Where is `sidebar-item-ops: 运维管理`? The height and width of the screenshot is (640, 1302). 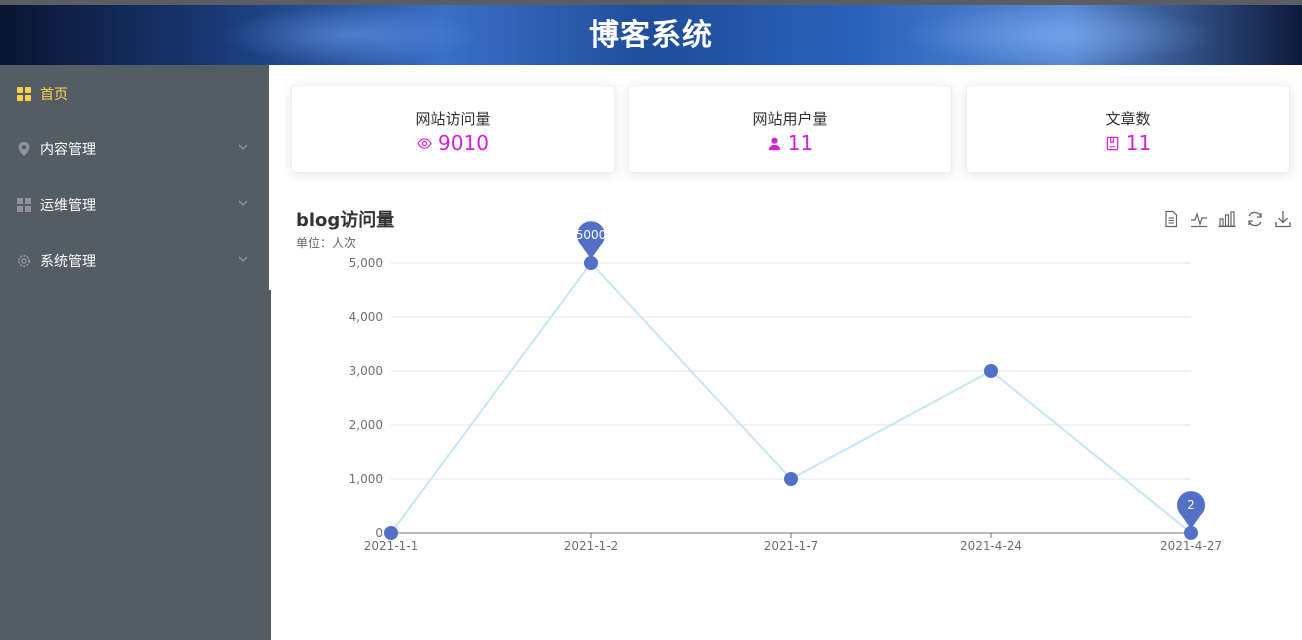
sidebar-item-ops: 运维管理 is located at coordinates (134, 205).